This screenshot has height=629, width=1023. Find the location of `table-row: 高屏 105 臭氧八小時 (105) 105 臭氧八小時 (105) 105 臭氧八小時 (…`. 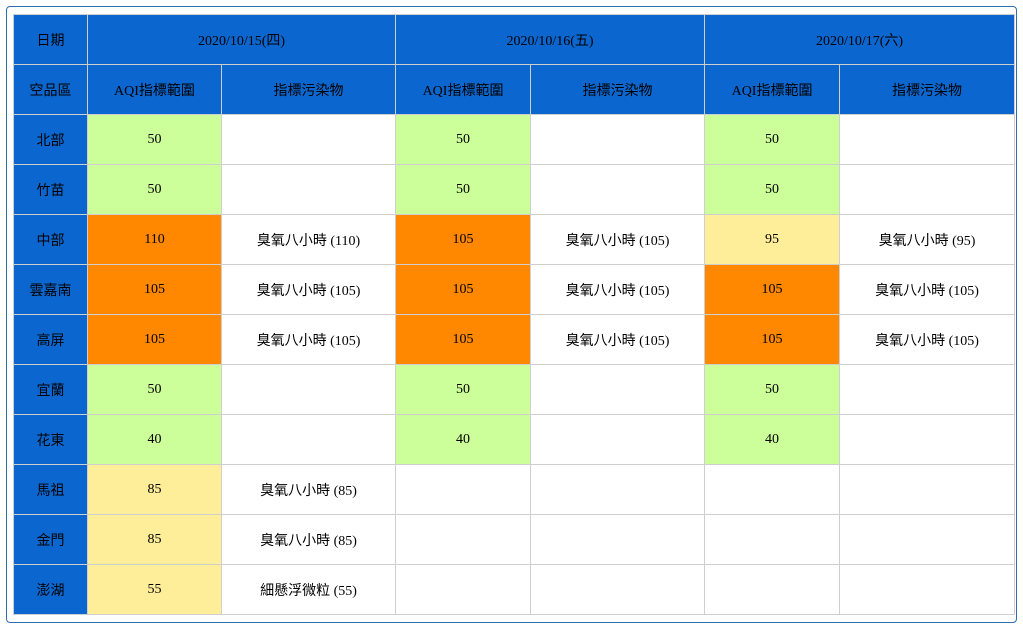

table-row: 高屏 105 臭氧八小時 (105) 105 臭氧八小時 (105) 105 臭氧八小時 (… is located at coordinates (514, 339).